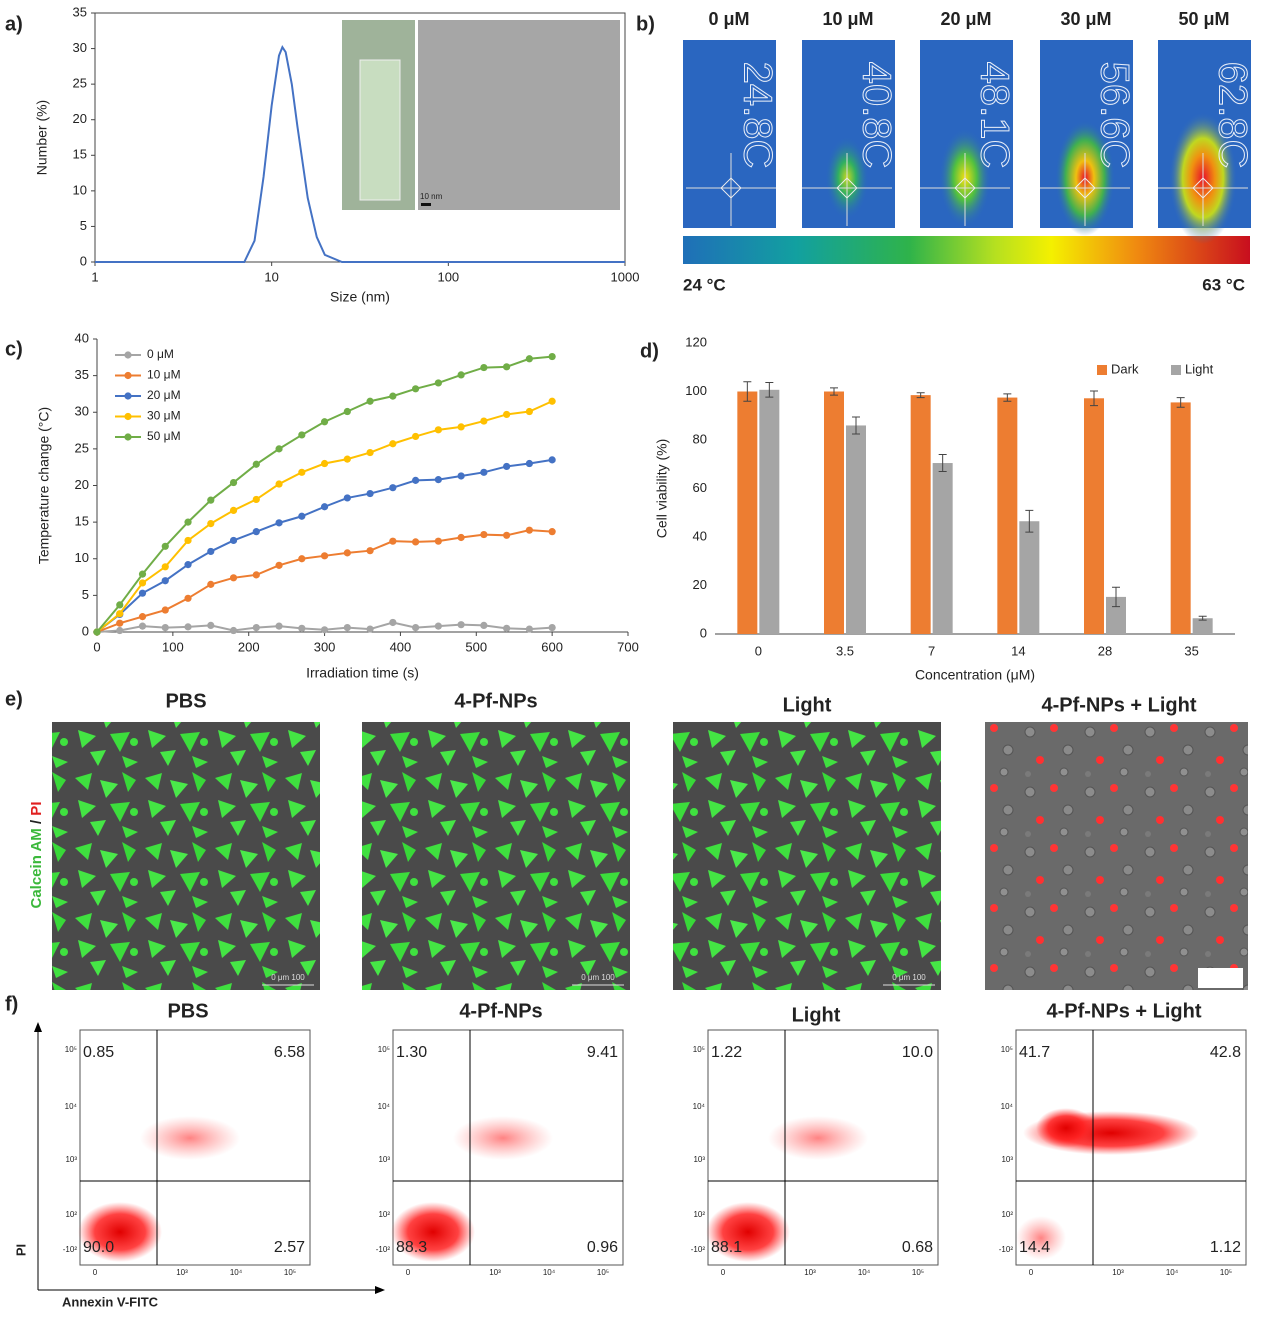  I want to click on y-tick-label: 120, so click(696, 341).